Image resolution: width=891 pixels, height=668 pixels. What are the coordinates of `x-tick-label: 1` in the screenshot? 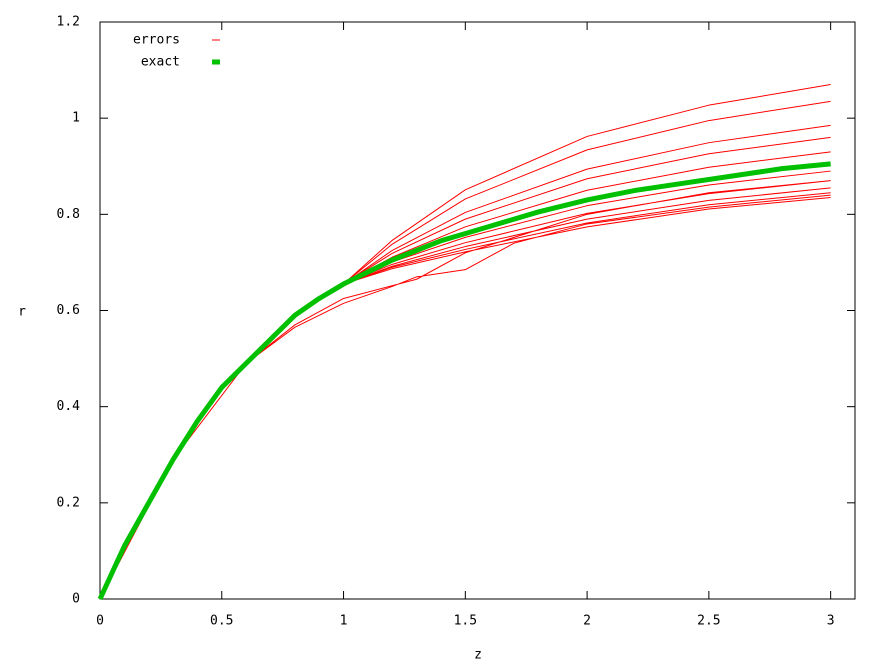 It's located at (344, 621).